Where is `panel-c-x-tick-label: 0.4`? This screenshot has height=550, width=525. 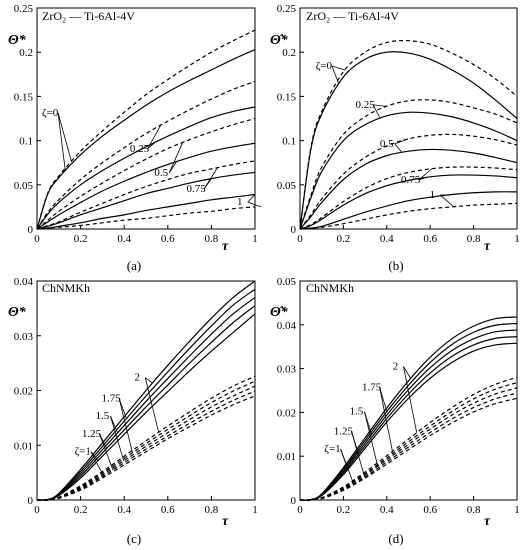
panel-c-x-tick-label: 0.4 is located at coordinates (124, 510).